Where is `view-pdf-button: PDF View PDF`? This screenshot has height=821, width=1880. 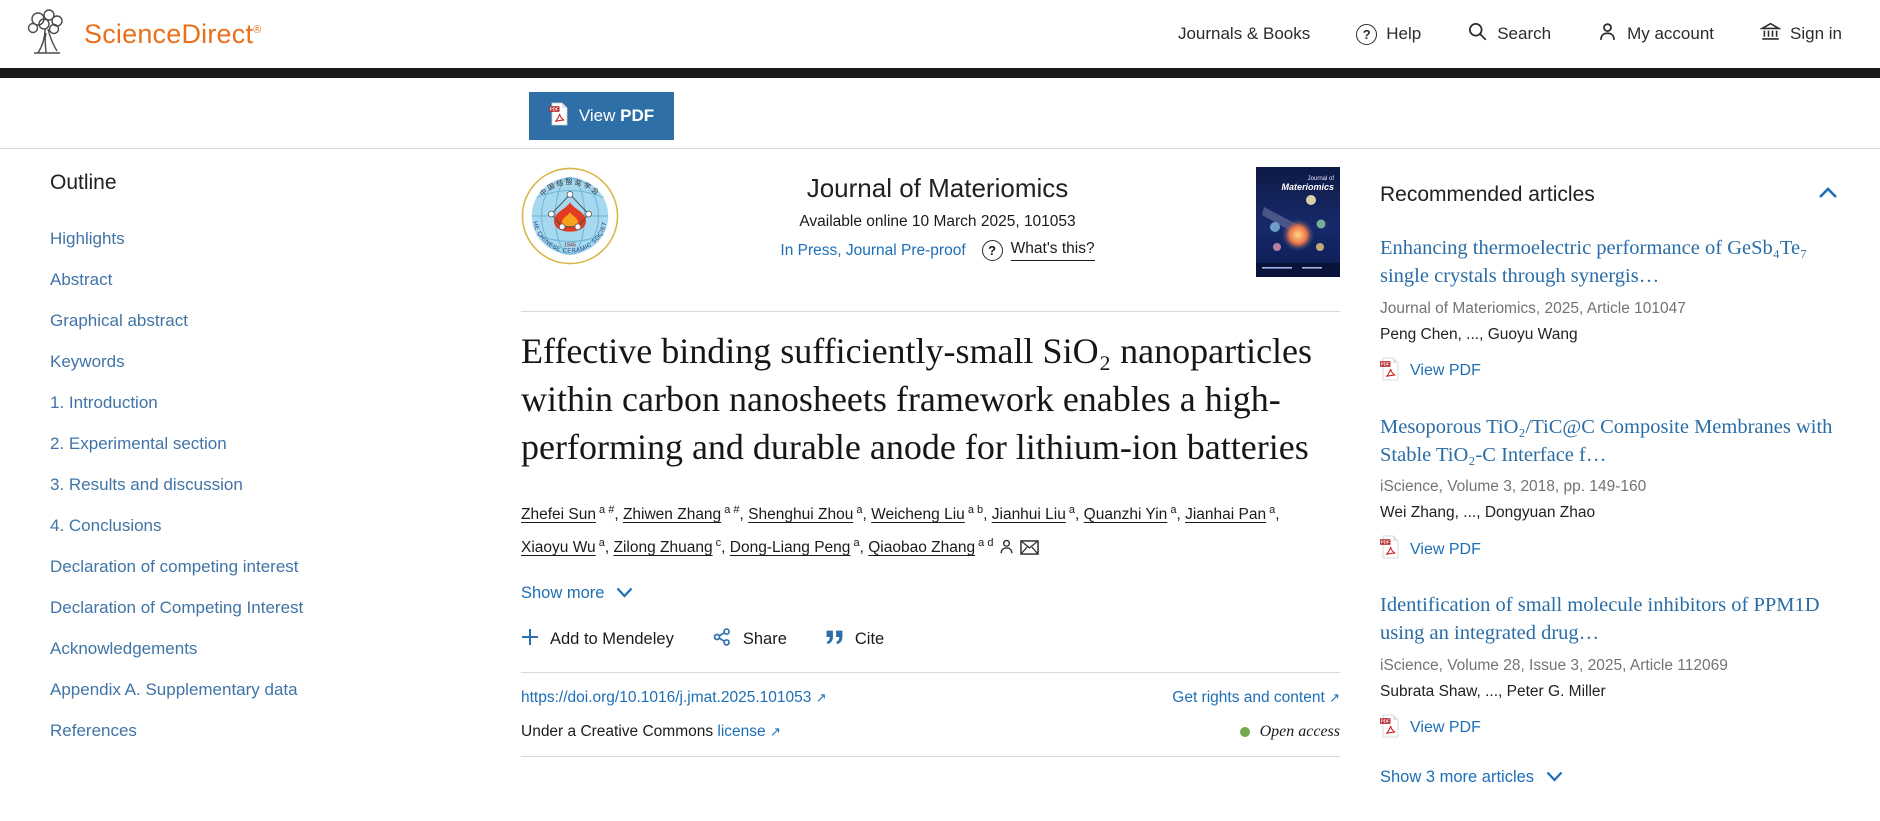
view-pdf-button: PDF View PDF is located at coordinates (601, 116).